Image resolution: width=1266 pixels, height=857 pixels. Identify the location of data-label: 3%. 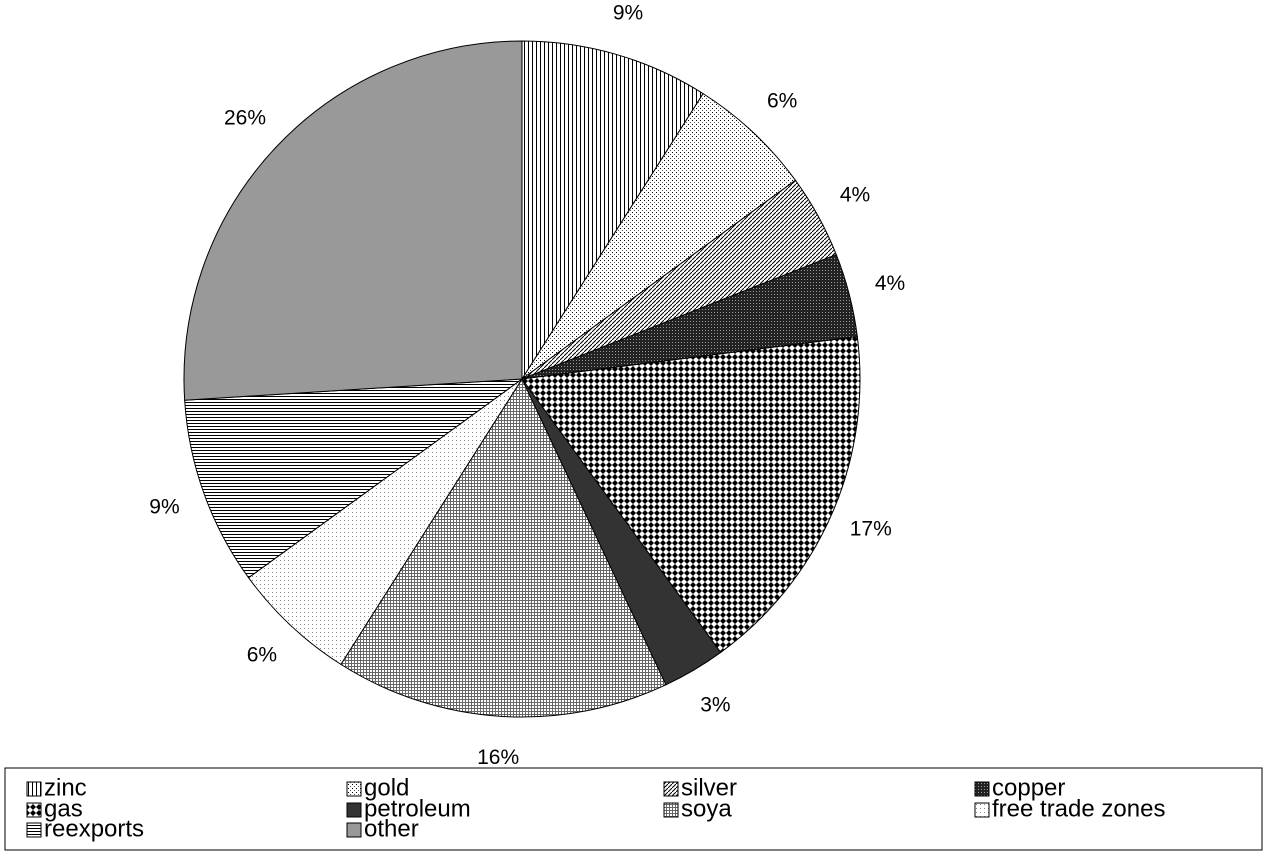
(715, 705).